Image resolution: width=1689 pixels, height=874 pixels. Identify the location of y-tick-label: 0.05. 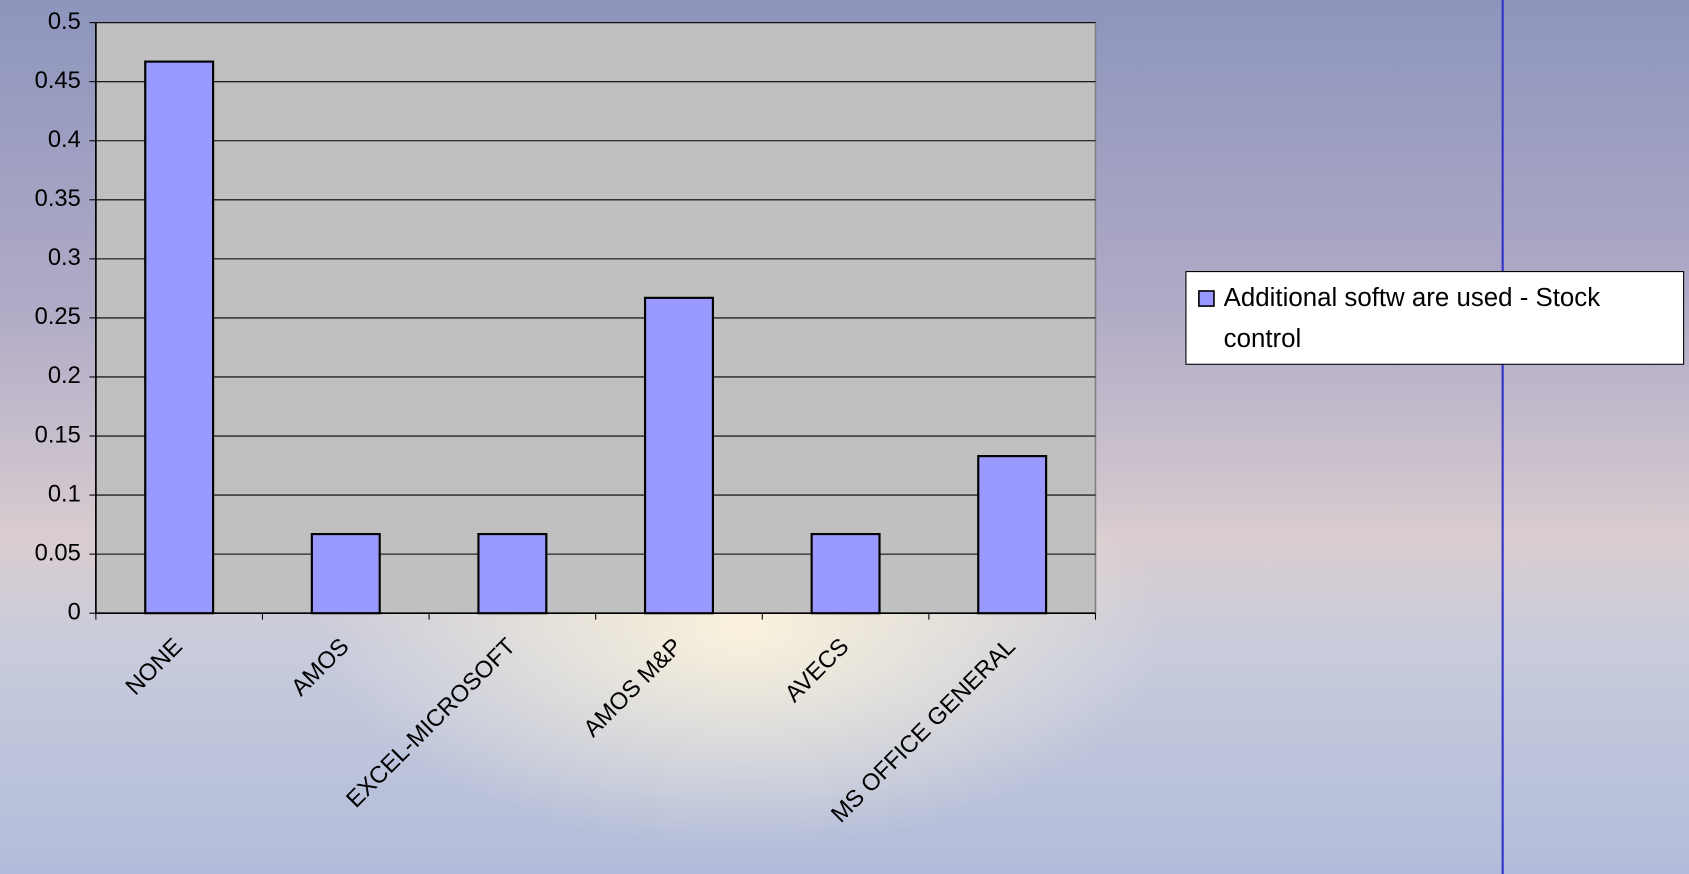
(58, 553).